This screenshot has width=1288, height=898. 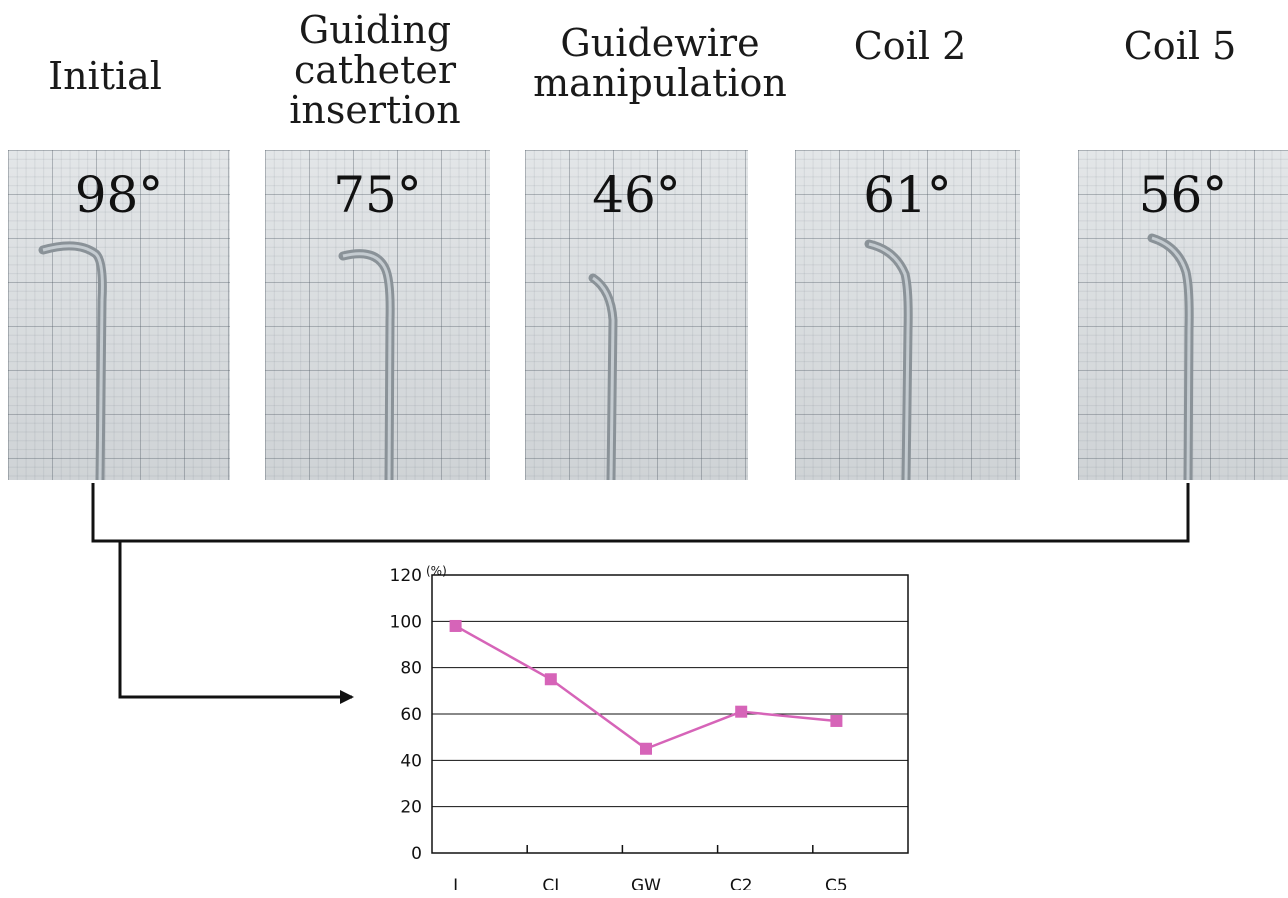 I want to click on line-chart: 0 20 40 60 80 100 120 (%) I CI GW C2 C5, so click(x=649, y=727).